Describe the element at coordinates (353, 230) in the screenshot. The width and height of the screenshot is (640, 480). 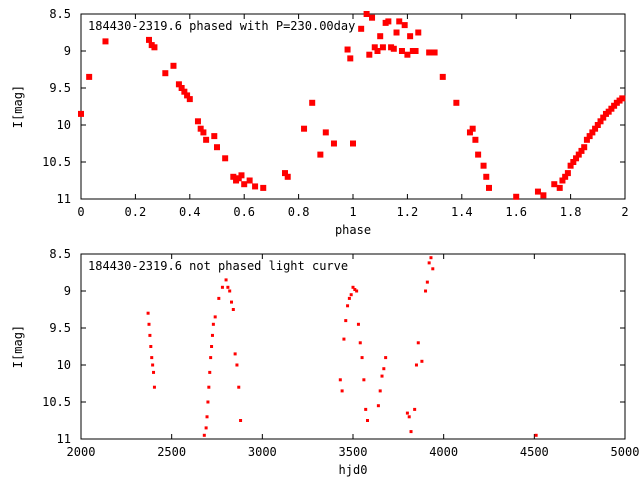
I see `x-axis-label: phase` at that location.